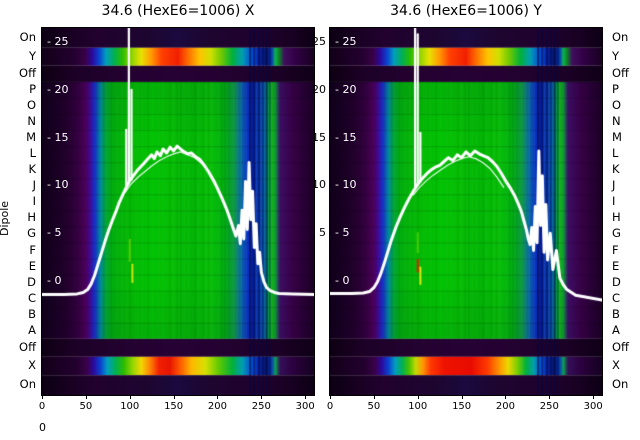 The width and height of the screenshot is (640, 440). I want to click on row-label-right: D, so click(616, 281).